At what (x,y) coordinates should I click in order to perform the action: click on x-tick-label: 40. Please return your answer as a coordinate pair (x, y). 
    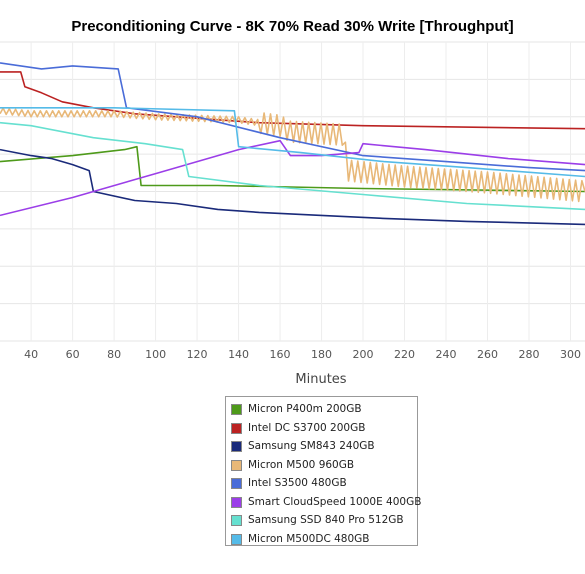
    Looking at the image, I should click on (31, 354).